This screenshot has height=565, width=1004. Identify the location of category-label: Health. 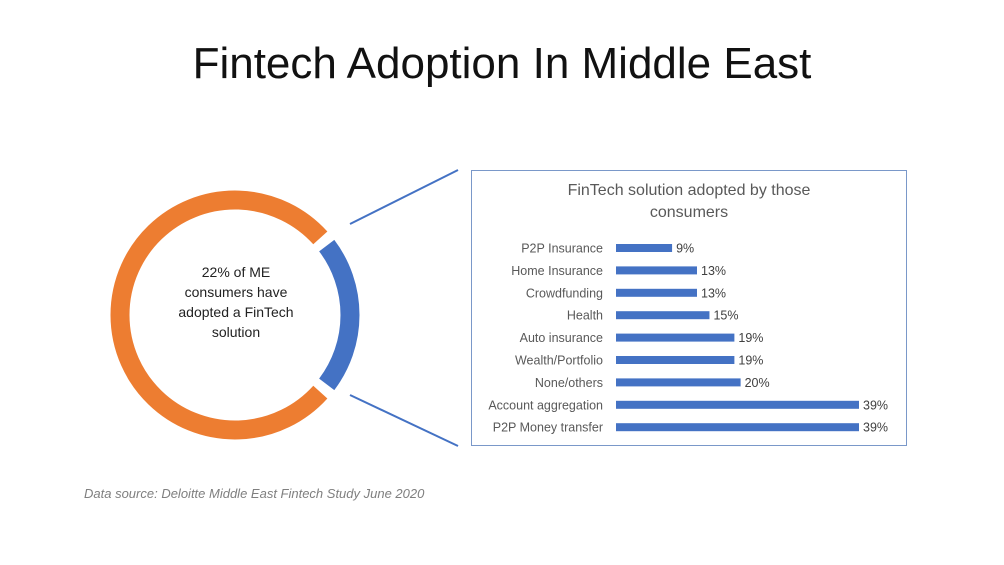
(585, 316).